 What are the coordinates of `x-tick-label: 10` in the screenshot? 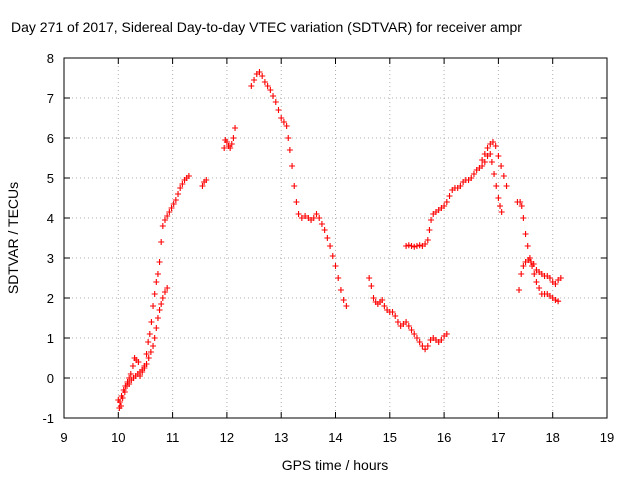 It's located at (118, 437).